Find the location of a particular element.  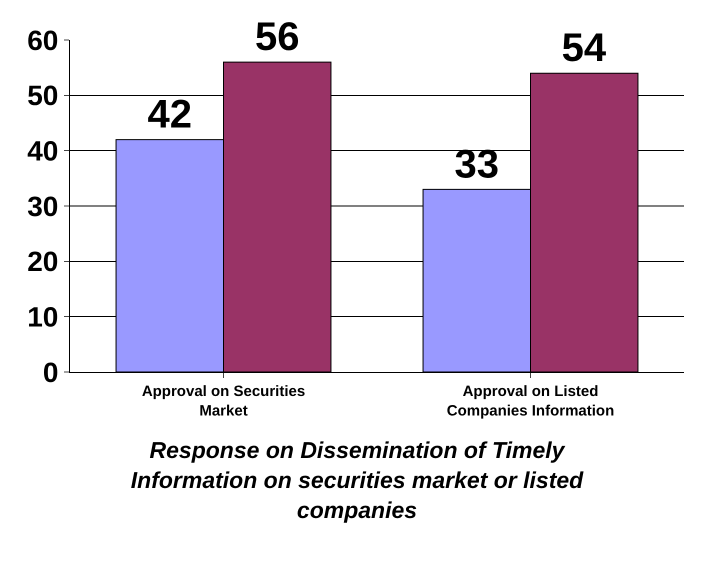

y-tick-label: 30 is located at coordinates (42, 206).